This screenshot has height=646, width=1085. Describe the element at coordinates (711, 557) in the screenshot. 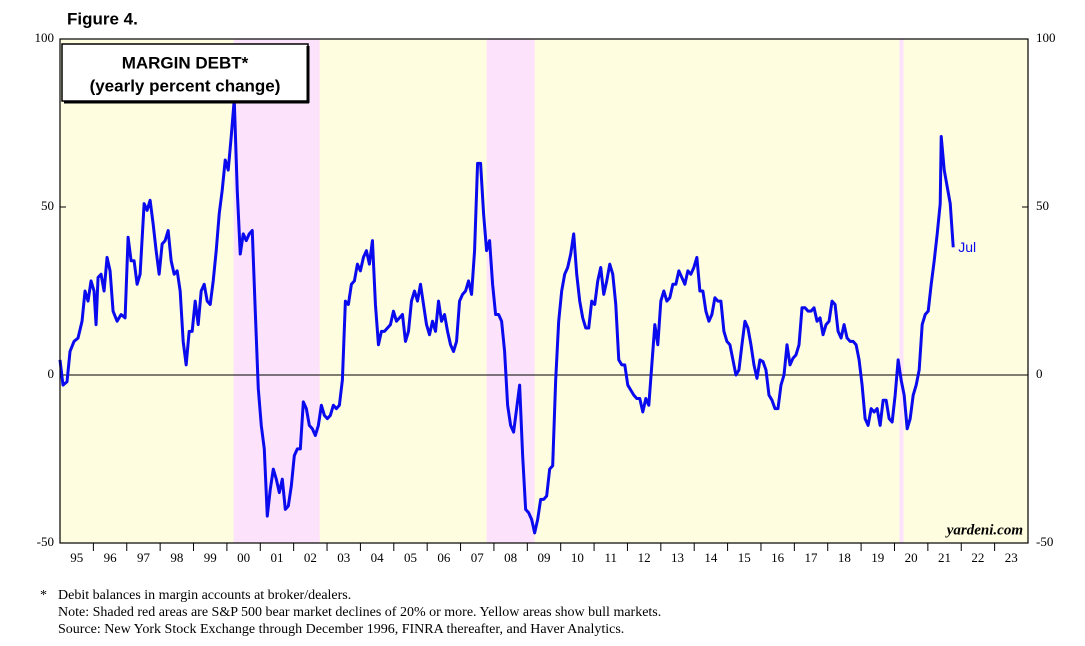

I see `x-tick-label: 14` at that location.